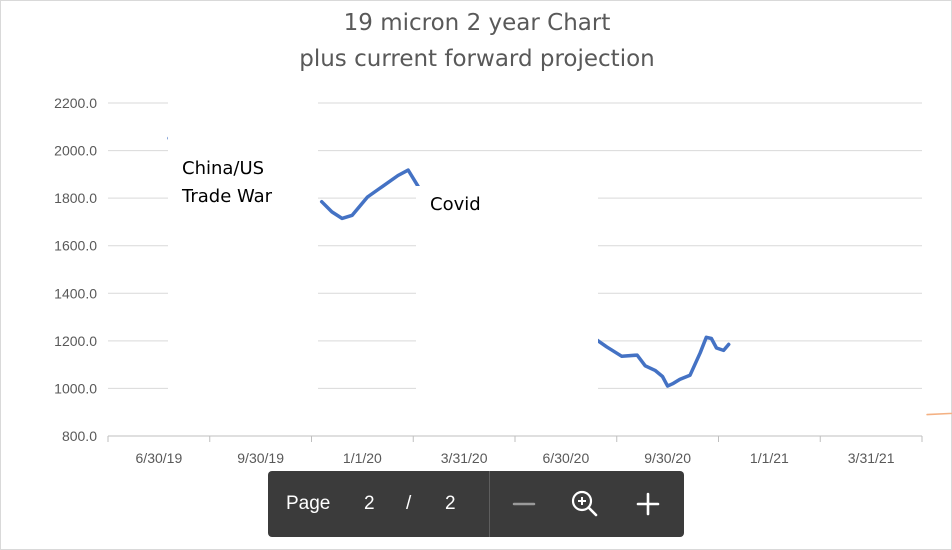  I want to click on chart-title-line-1: 19 micron 2 year Chart, so click(477, 23).